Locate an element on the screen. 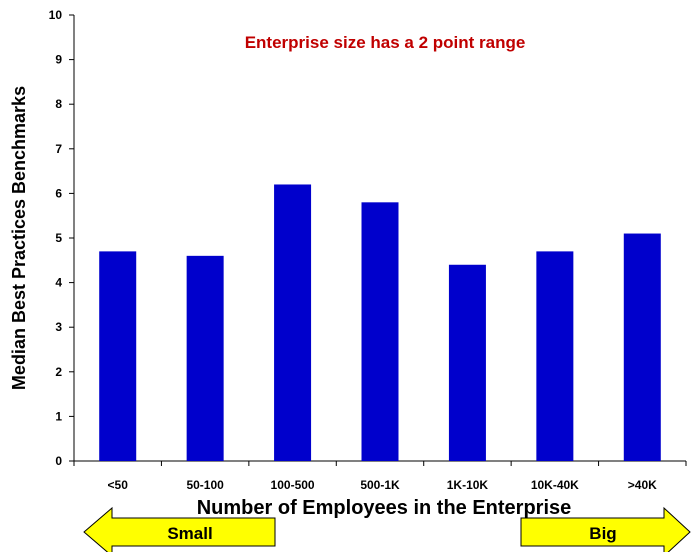 Image resolution: width=694 pixels, height=552 pixels. x-tick-label: 50-100 is located at coordinates (205, 485).